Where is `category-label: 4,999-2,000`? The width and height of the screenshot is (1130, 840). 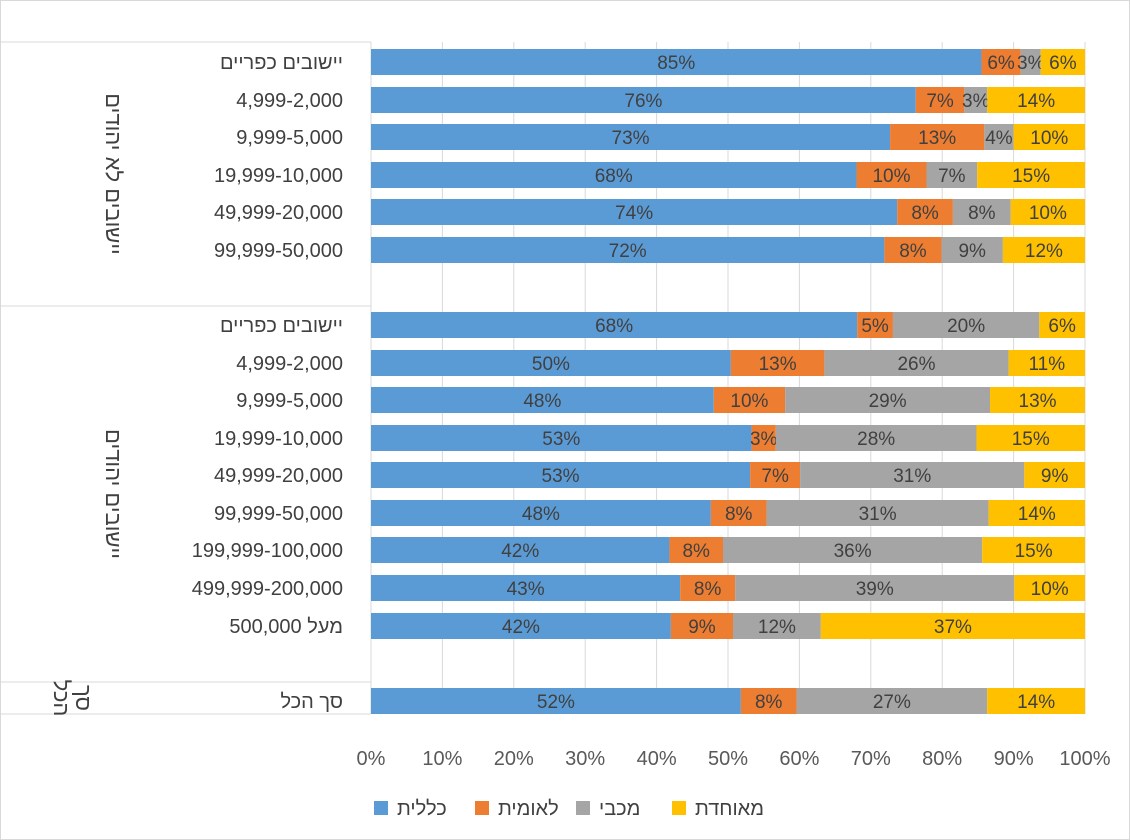 category-label: 4,999-2,000 is located at coordinates (289, 364).